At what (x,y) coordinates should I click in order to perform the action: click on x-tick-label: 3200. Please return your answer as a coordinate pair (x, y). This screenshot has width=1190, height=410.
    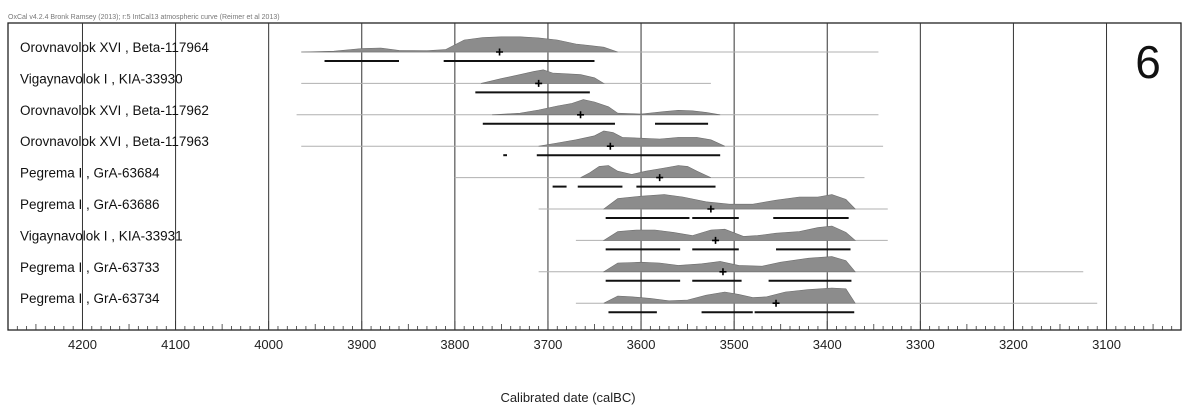
    Looking at the image, I should click on (1013, 344).